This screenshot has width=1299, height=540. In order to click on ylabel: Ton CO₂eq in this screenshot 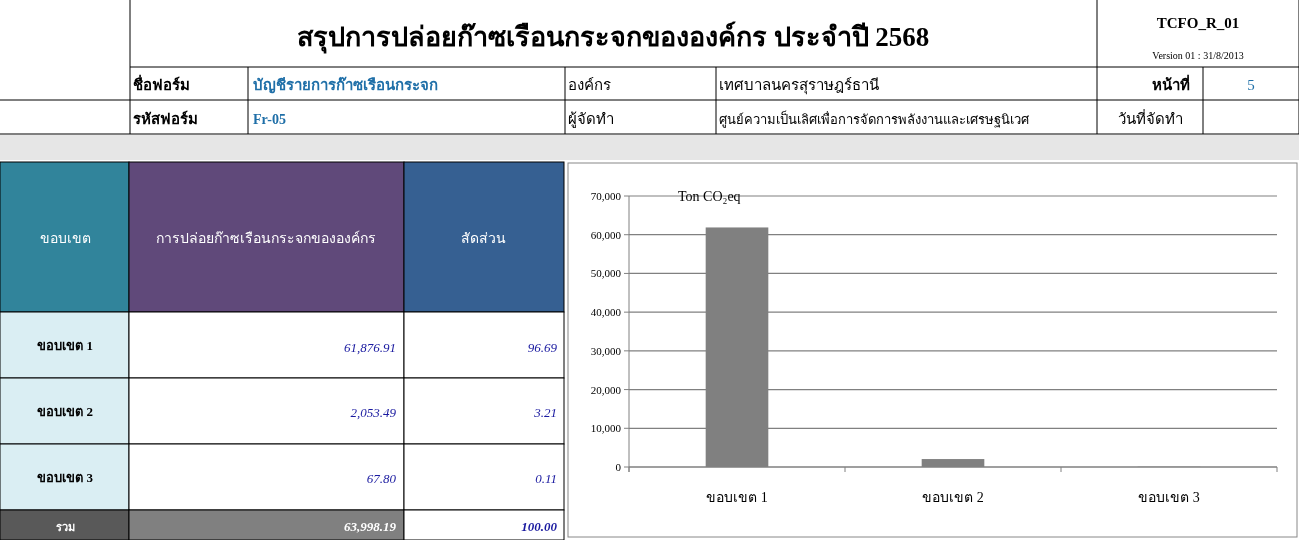, I will do `click(709, 196)`.